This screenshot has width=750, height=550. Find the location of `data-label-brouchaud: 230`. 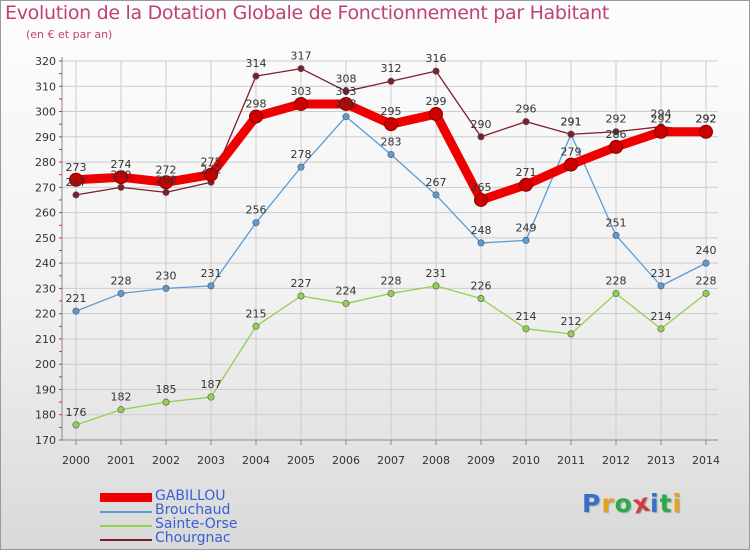

data-label-brouchaud: 230 is located at coordinates (166, 275).